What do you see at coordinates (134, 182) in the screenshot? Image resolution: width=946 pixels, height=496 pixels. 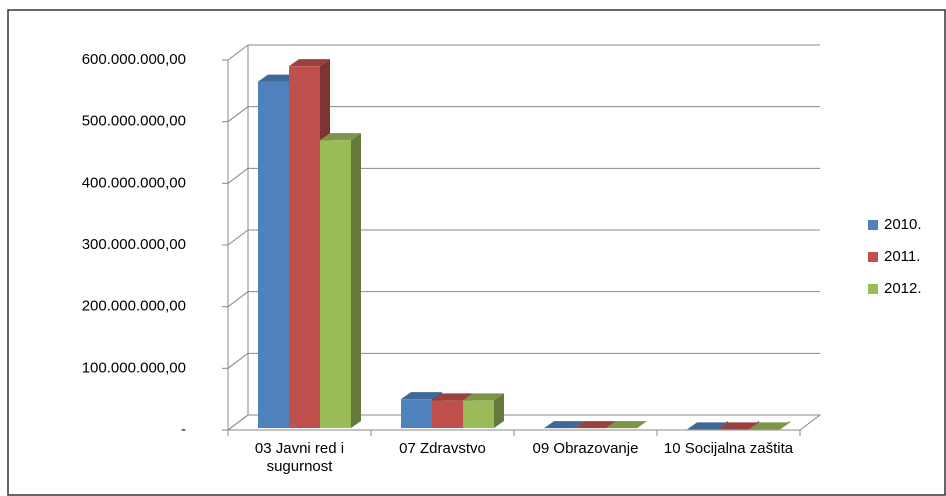 I see `y-tick-label: 400.000.000,00` at bounding box center [134, 182].